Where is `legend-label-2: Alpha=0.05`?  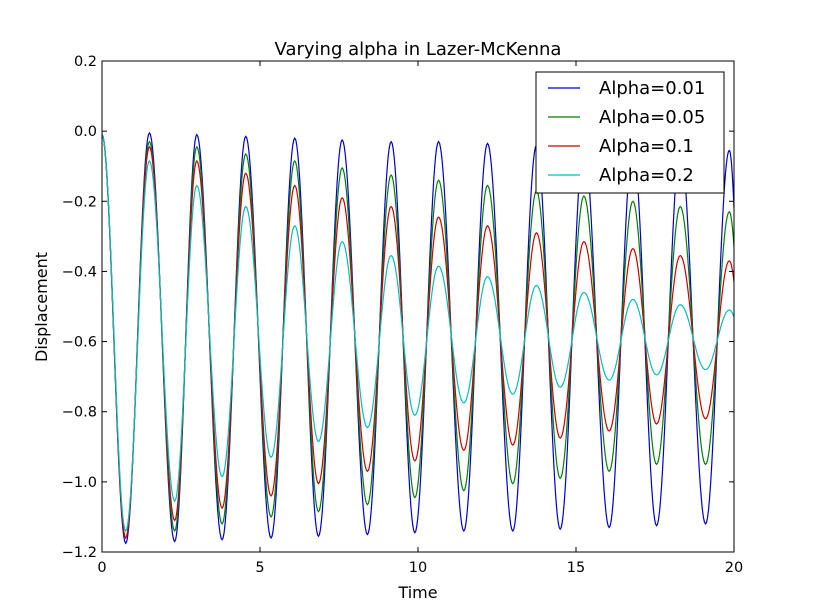
legend-label-2: Alpha=0.05 is located at coordinates (652, 117).